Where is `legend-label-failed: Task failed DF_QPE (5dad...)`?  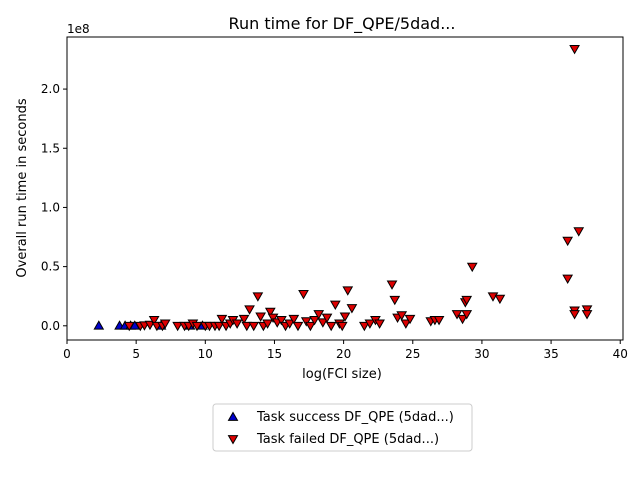 legend-label-failed: Task failed DF_QPE (5dad...) is located at coordinates (347, 439).